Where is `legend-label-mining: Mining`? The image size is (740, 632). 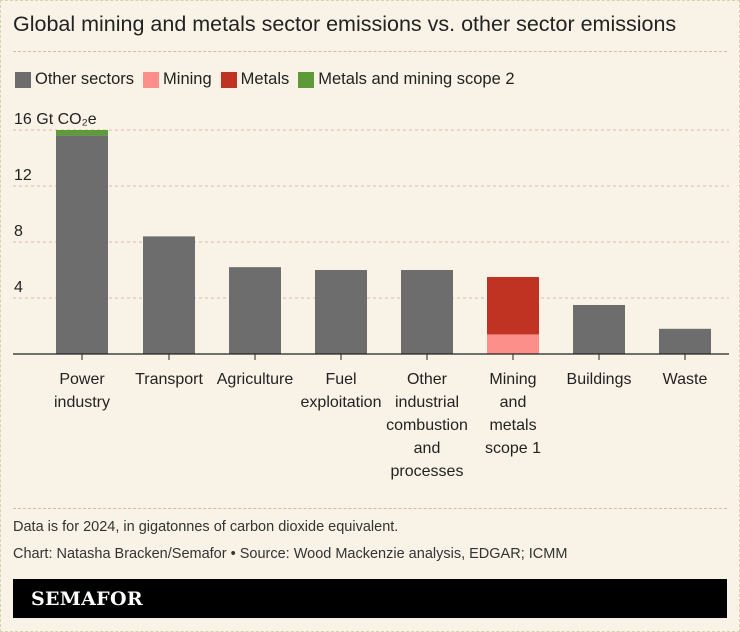 legend-label-mining: Mining is located at coordinates (187, 79).